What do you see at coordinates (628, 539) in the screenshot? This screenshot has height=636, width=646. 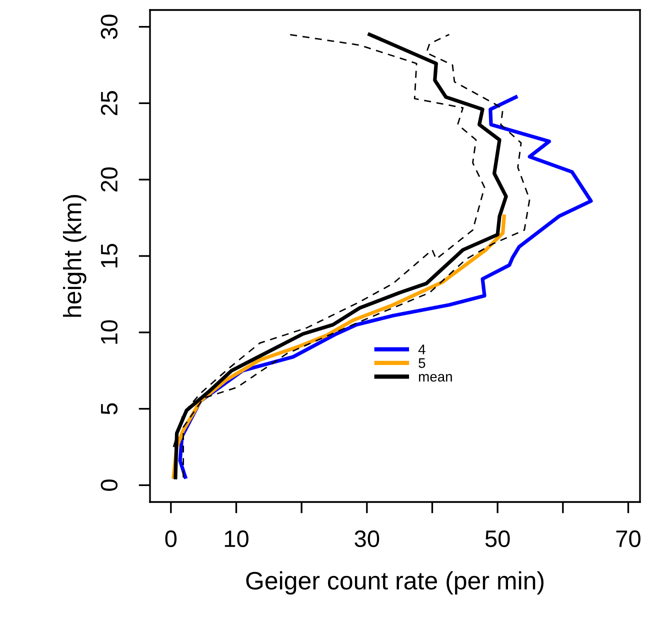 I see `x-tick-label: 70` at bounding box center [628, 539].